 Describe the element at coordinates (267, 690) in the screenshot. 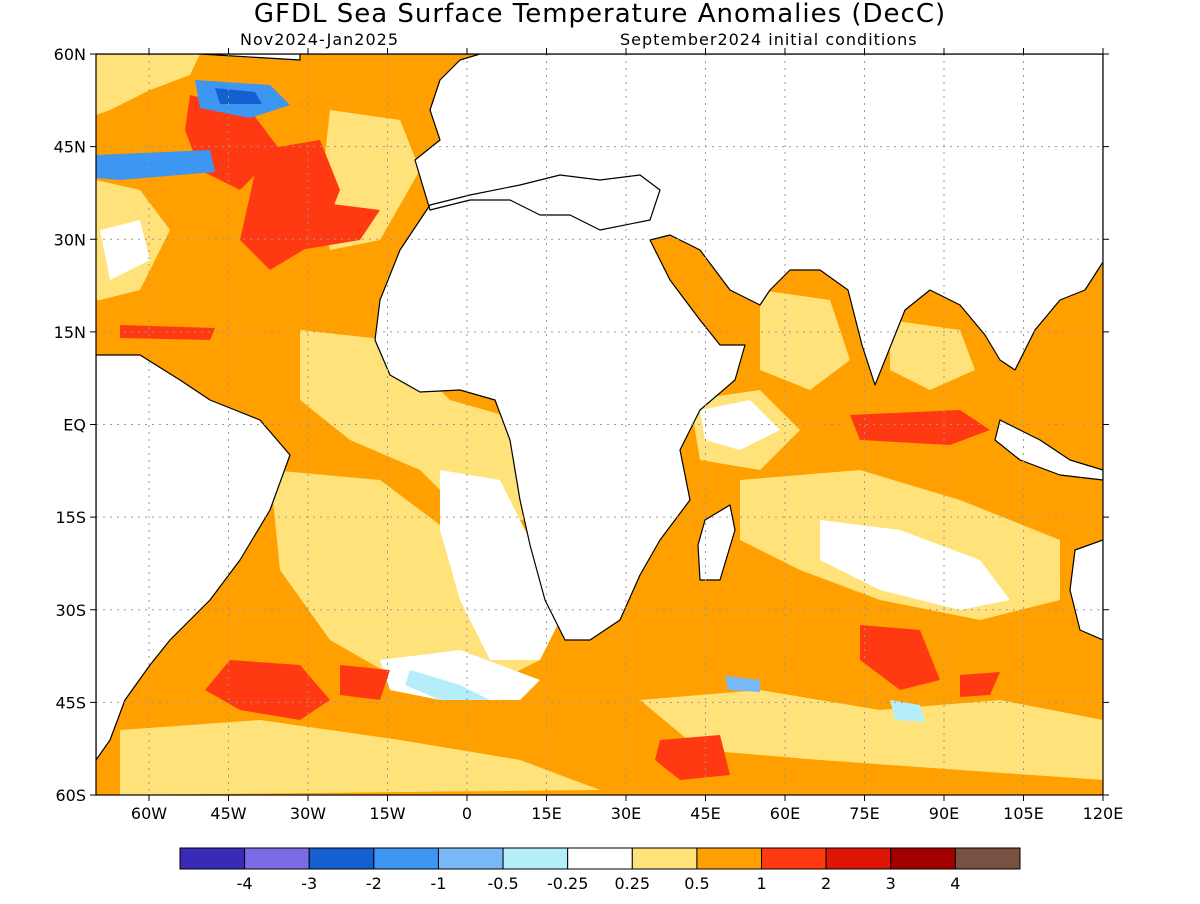

I see `strong-region-south-atlantic-40s` at that location.